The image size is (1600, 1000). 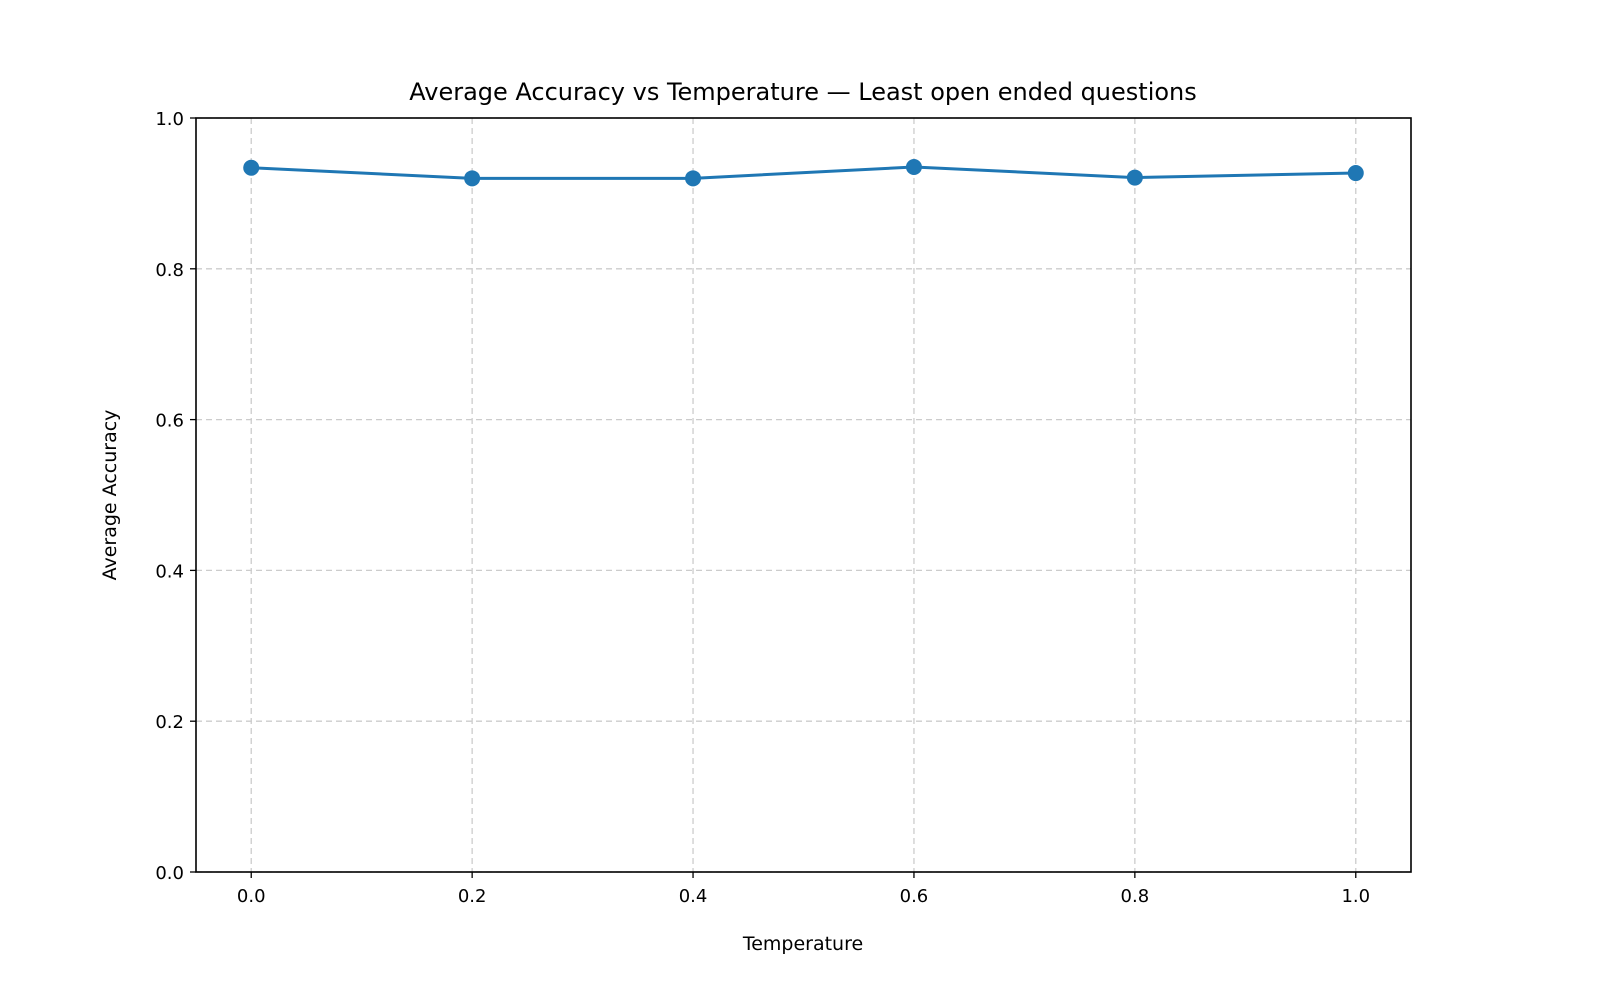 What do you see at coordinates (1135, 896) in the screenshot?
I see `x-tick-label: 0.8` at bounding box center [1135, 896].